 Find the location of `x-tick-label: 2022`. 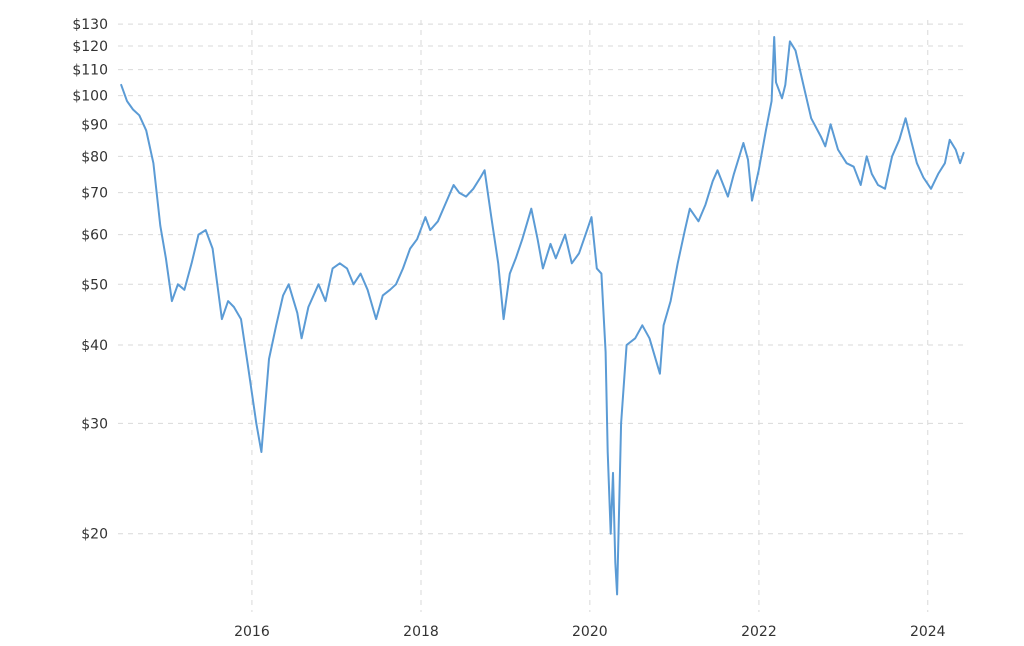

x-tick-label: 2022 is located at coordinates (759, 632).